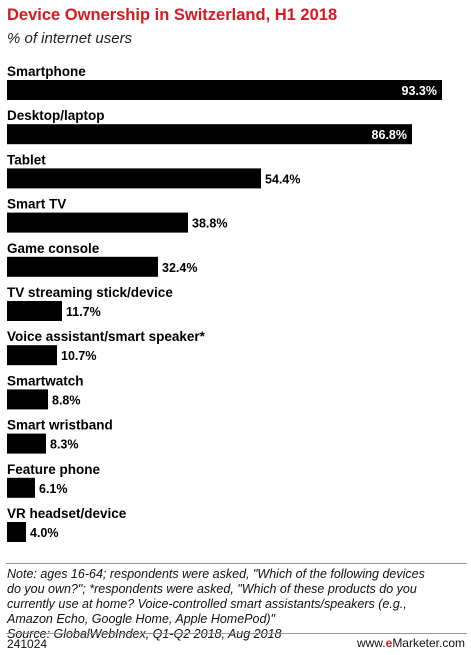  What do you see at coordinates (282, 179) in the screenshot?
I see `value-label: 54.4%` at bounding box center [282, 179].